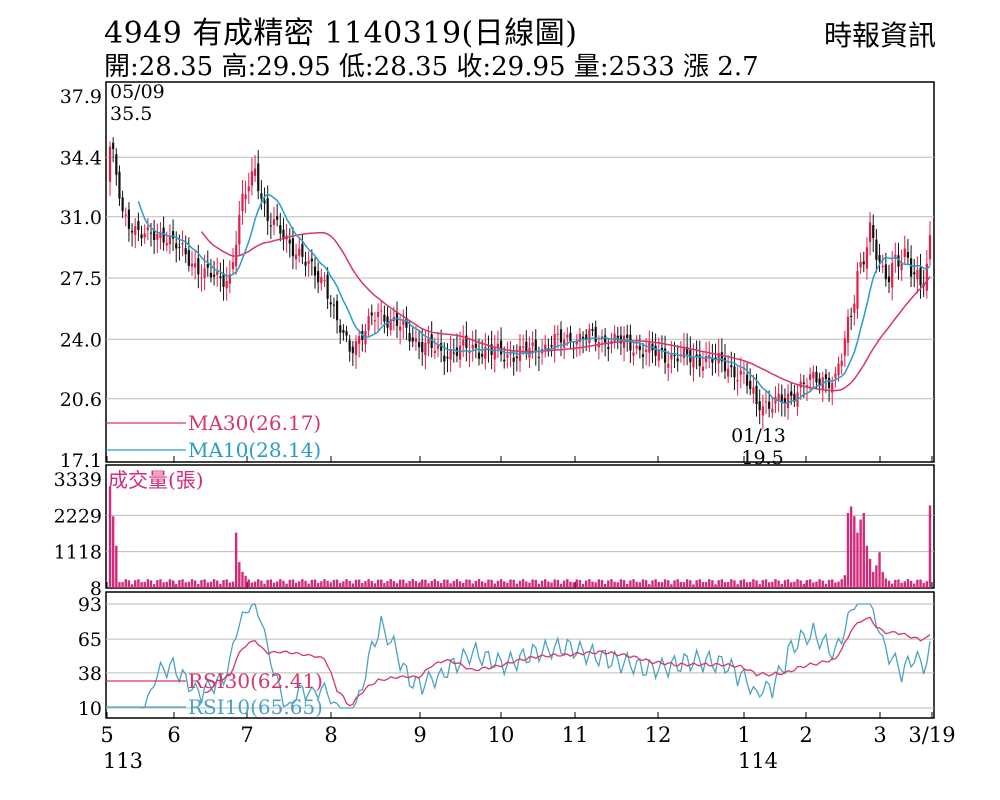 This screenshot has width=1000, height=800. What do you see at coordinates (341, 33) in the screenshot?
I see `chart-title: 4949 有成精密 1140319(日線圖)` at bounding box center [341, 33].